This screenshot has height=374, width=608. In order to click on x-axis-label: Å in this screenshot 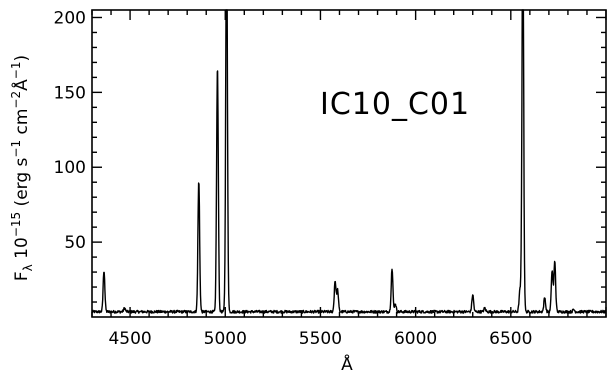, I will do `click(347, 363)`.